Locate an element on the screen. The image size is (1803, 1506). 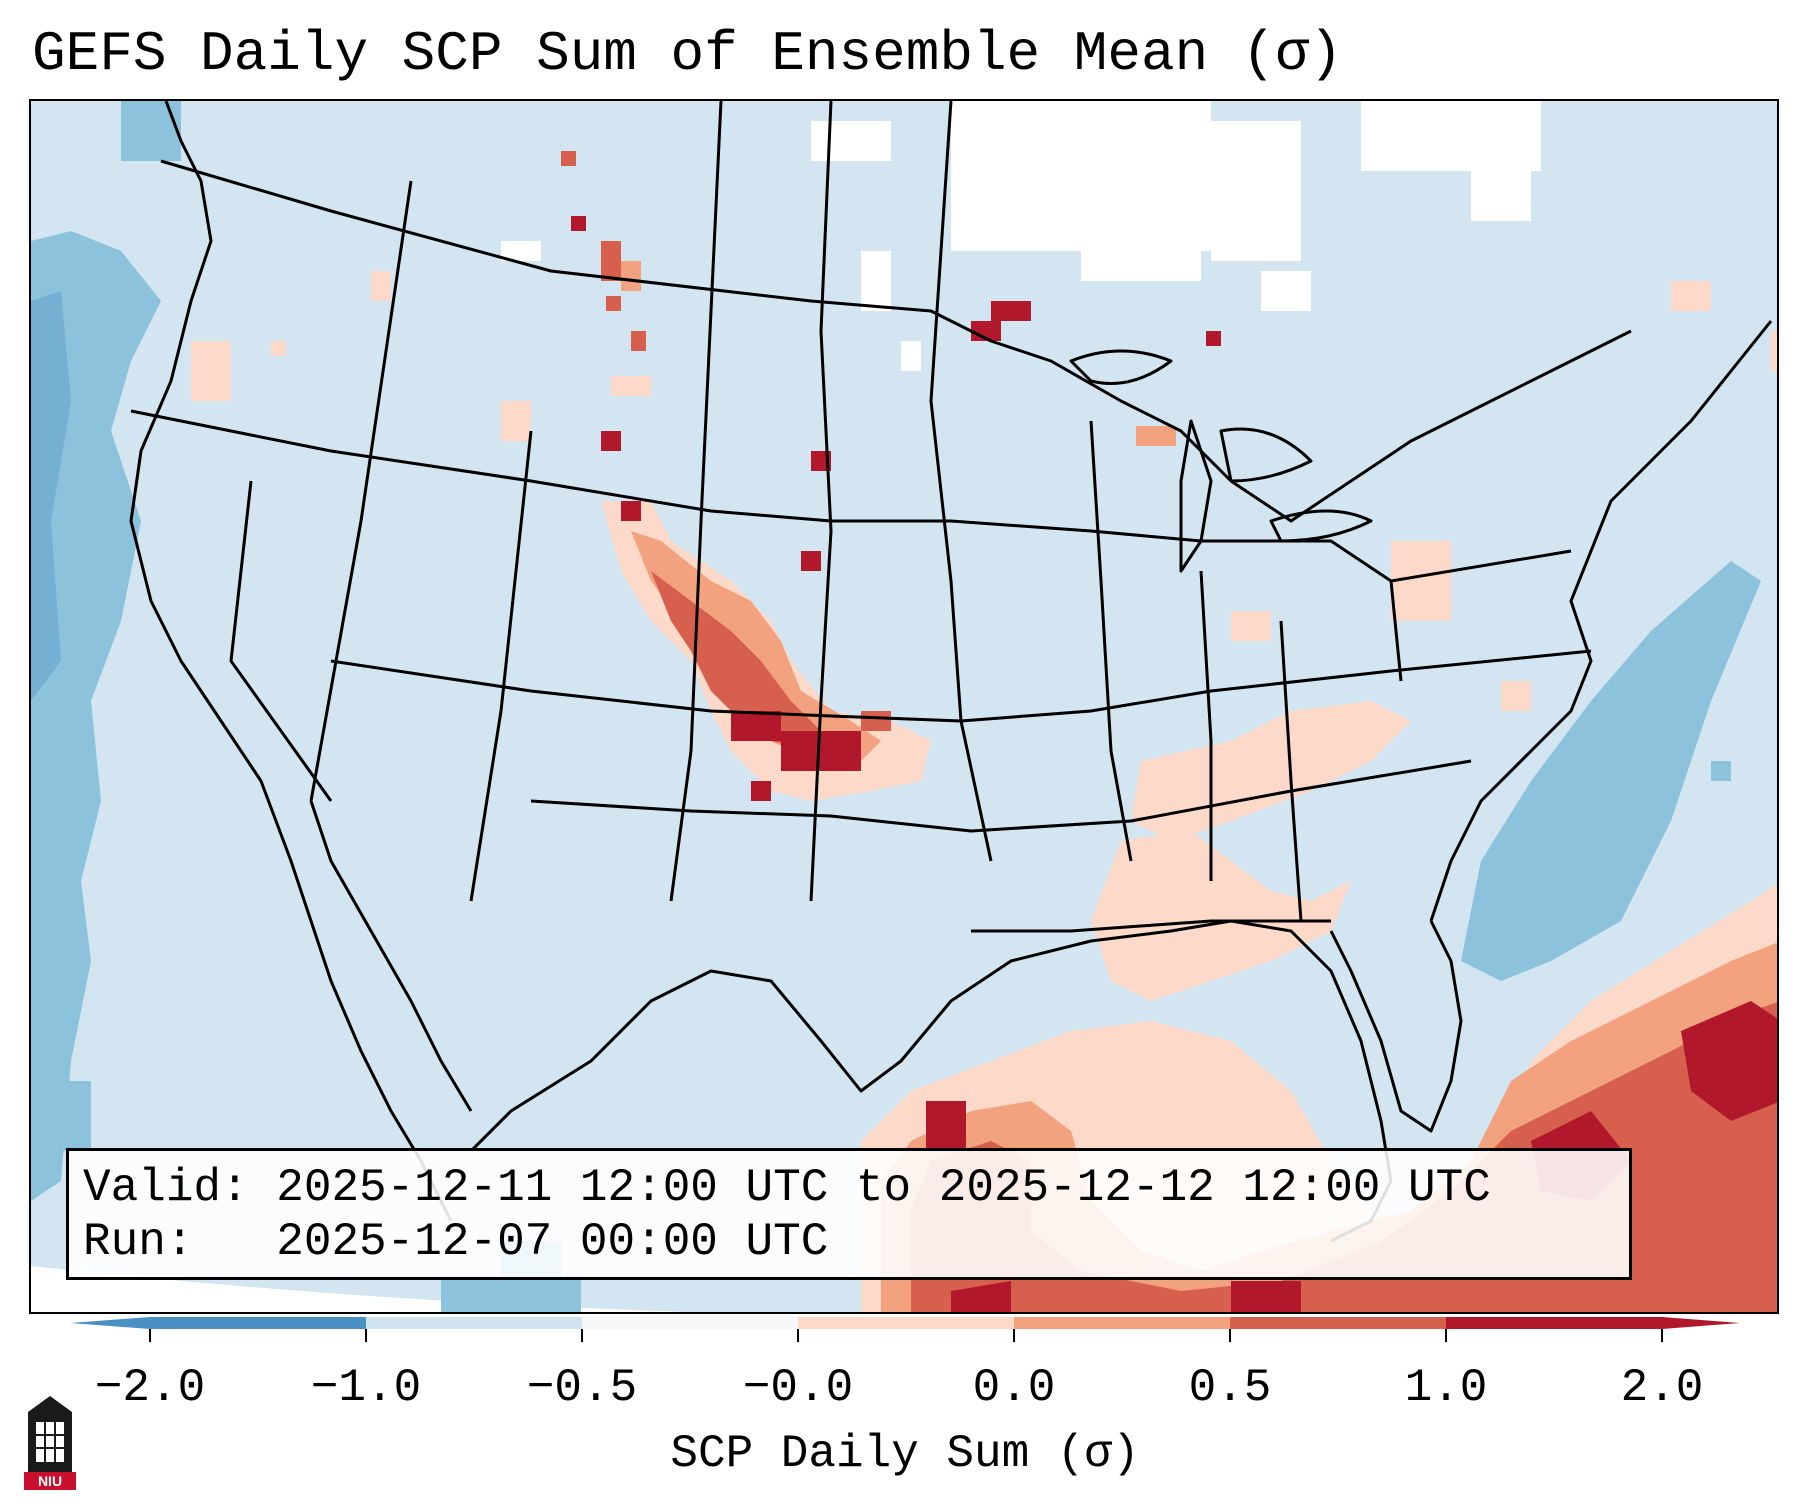
pacific-negative-field is located at coordinates (106, 651).